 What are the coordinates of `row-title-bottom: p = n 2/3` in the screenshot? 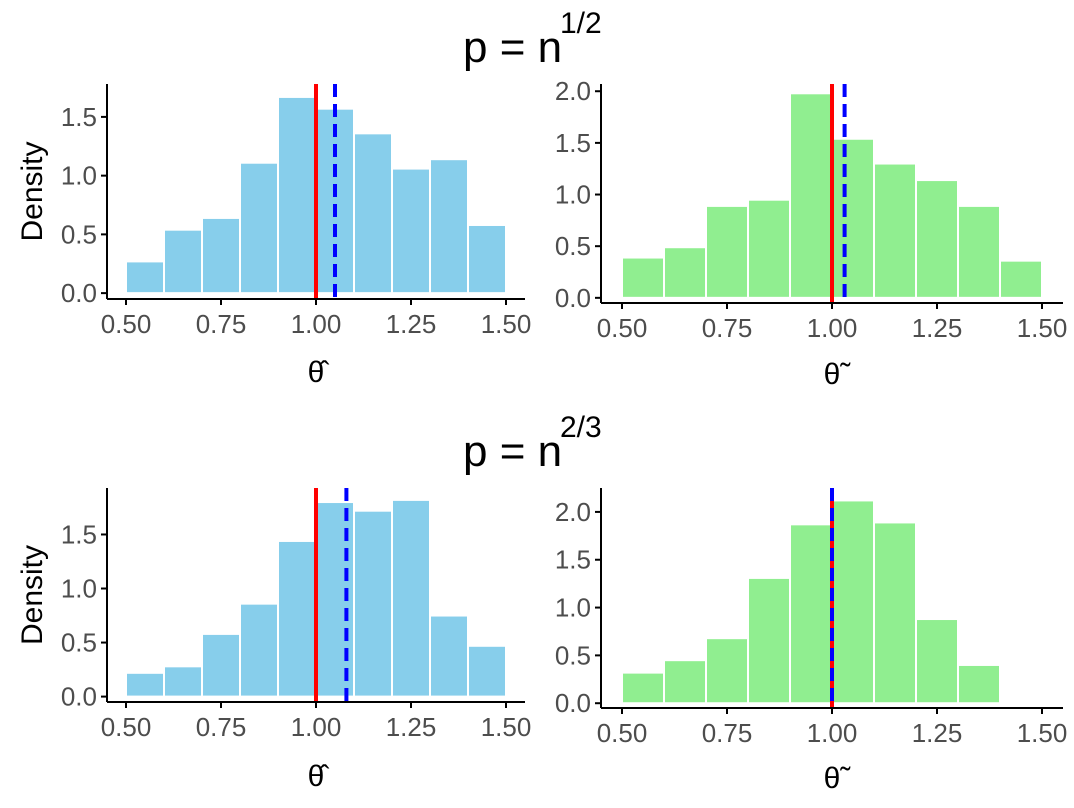 It's located at (532, 443).